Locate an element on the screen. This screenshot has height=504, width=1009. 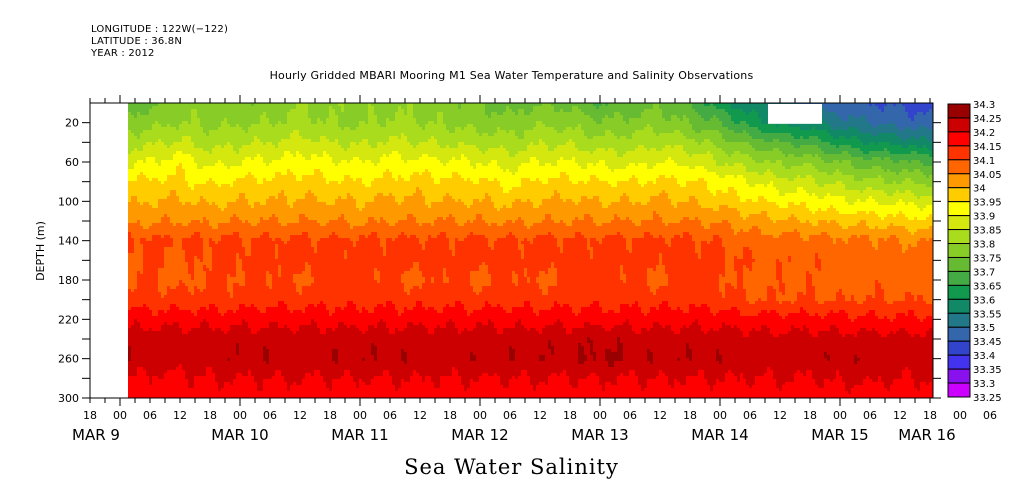
longitude-label: LONGITUDE : 122W(−122) is located at coordinates (160, 29).